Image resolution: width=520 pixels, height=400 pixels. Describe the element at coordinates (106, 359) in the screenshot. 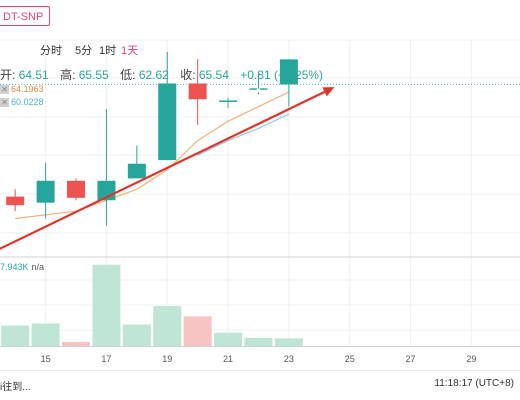

I see `x-tick-label: 17` at that location.